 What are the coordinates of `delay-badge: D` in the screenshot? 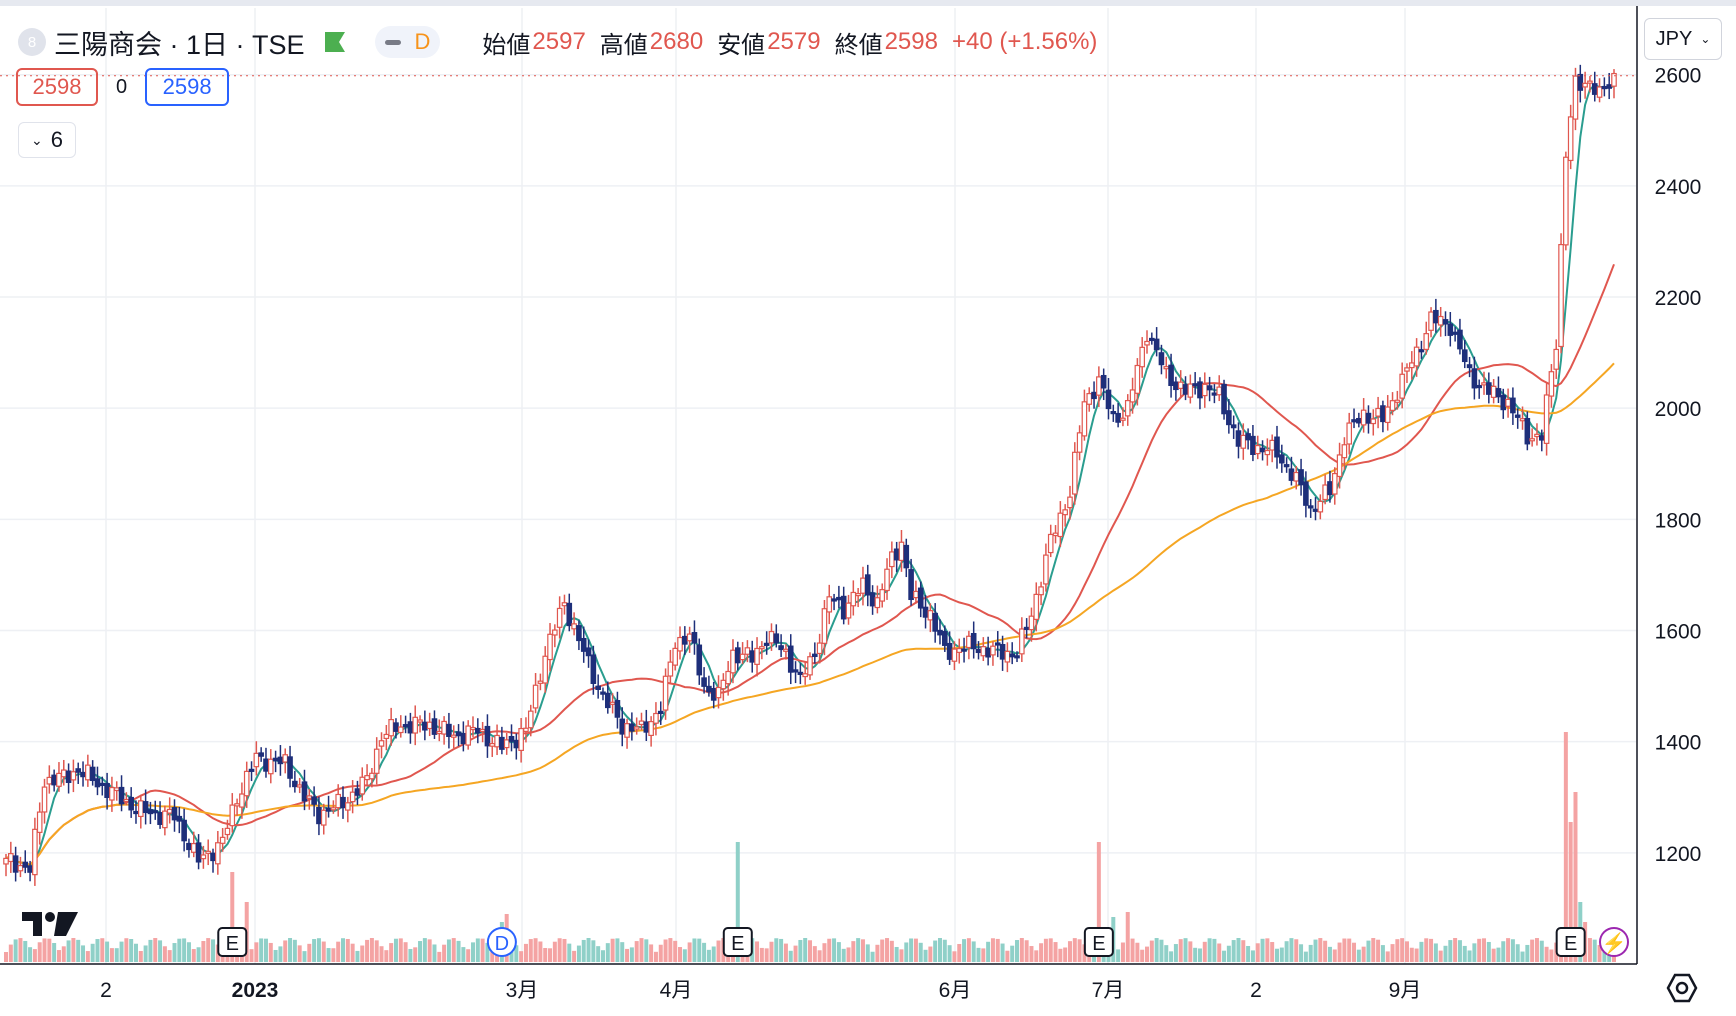 It's located at (422, 41).